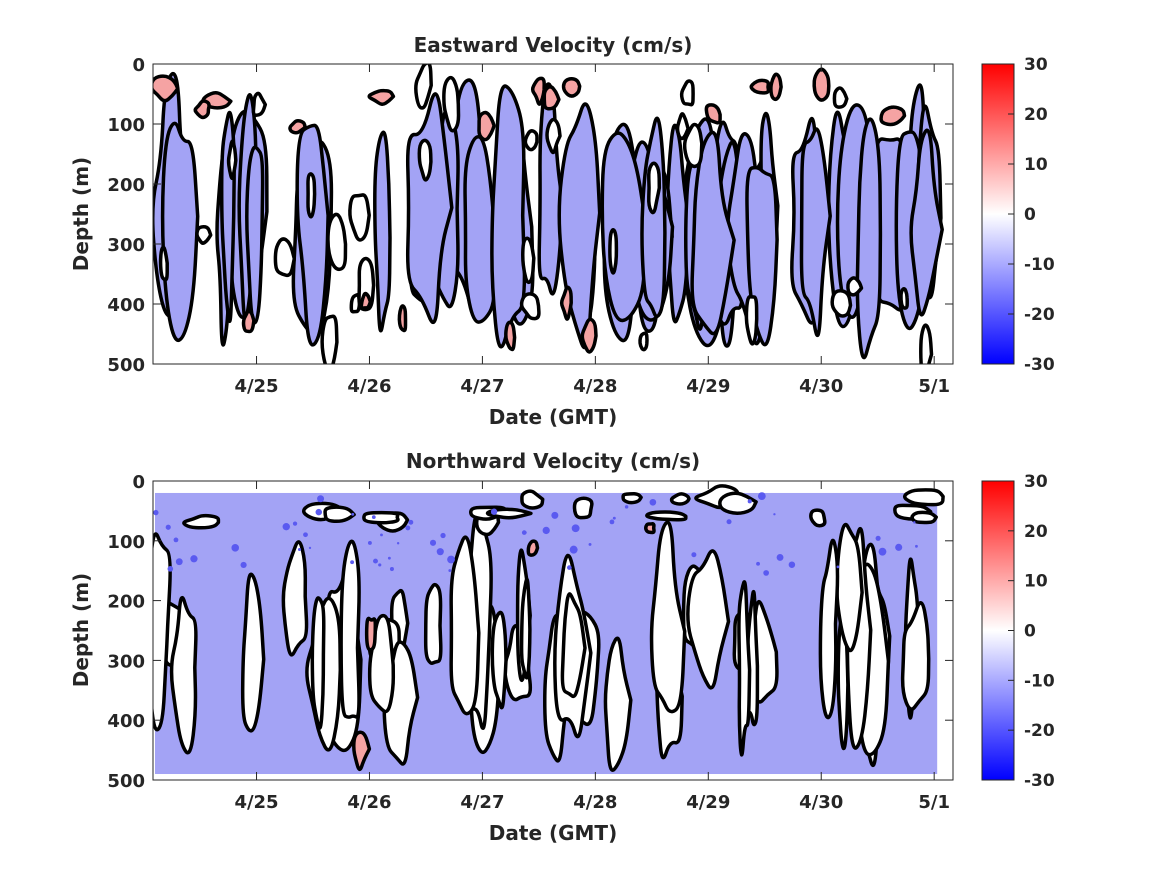 The width and height of the screenshot is (1167, 875). Describe the element at coordinates (708, 802) in the screenshot. I see `x-tick-label: 4/29` at that location.